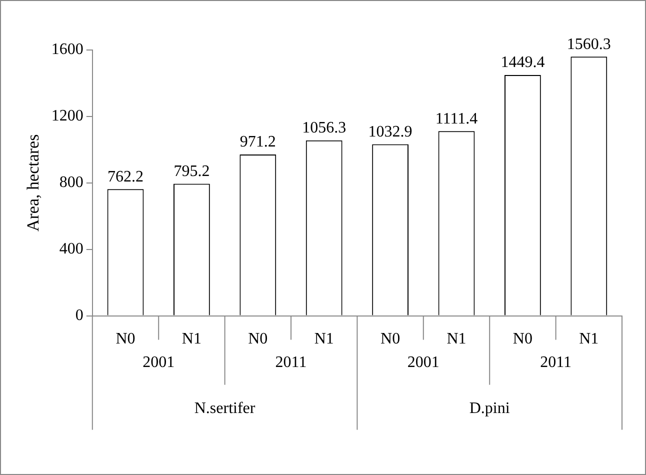 Image resolution: width=646 pixels, height=475 pixels. I want to click on data-label: 795.2, so click(192, 171).